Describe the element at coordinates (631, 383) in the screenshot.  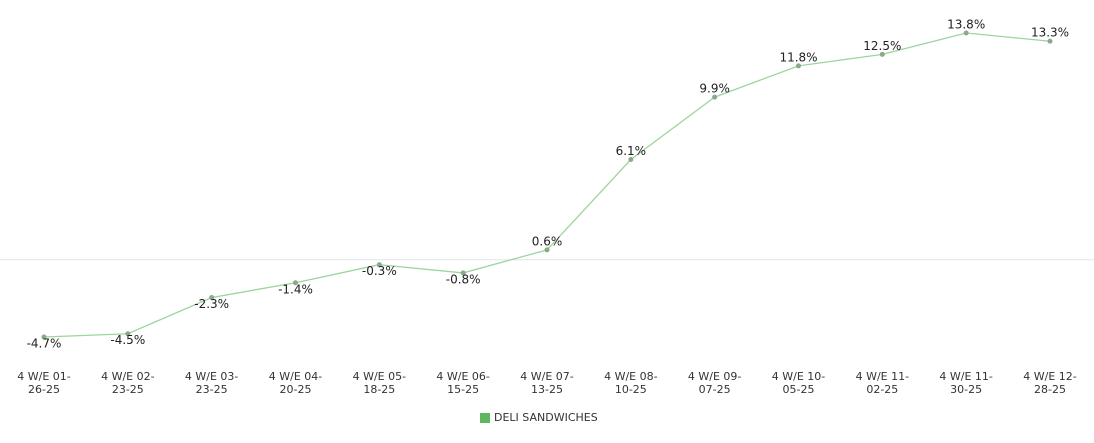
I see `x-tick-label: 4 W/E 08-10-25` at that location.